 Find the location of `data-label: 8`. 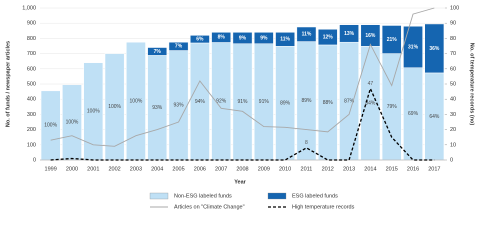

data-label: 8 is located at coordinates (306, 143).